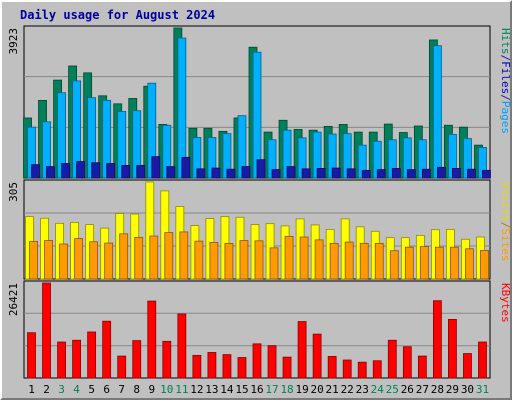 The image size is (512, 400). What do you see at coordinates (505, 244) in the screenshot?
I see `legend-item-sites: Sites` at bounding box center [505, 244].